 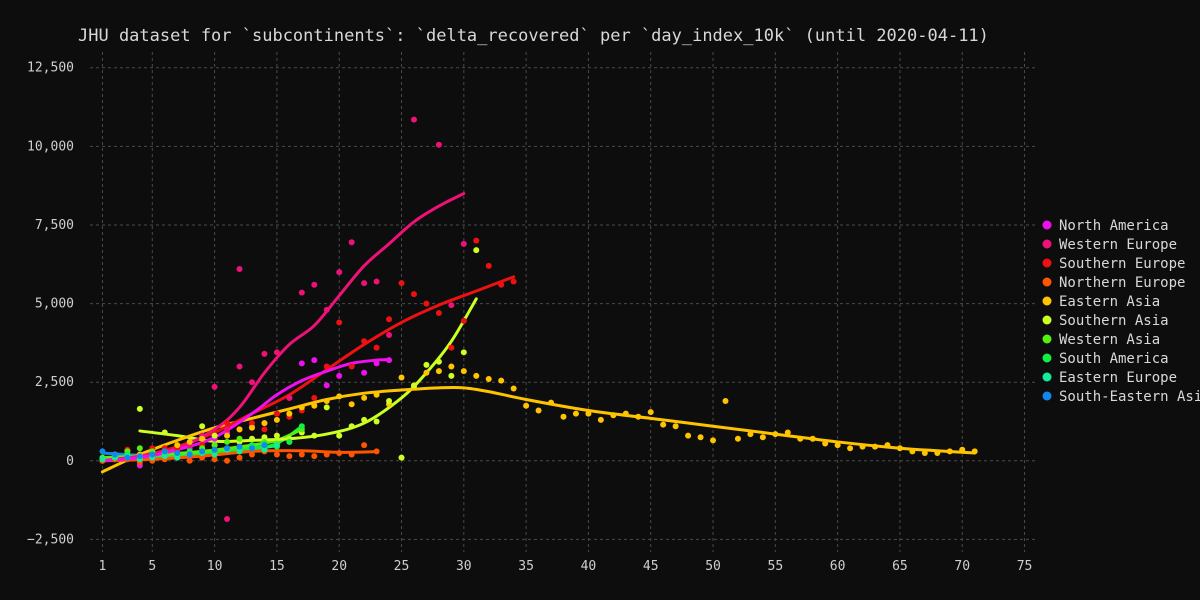 What do you see at coordinates (277, 566) in the screenshot?
I see `x-tick-label: 15` at bounding box center [277, 566].